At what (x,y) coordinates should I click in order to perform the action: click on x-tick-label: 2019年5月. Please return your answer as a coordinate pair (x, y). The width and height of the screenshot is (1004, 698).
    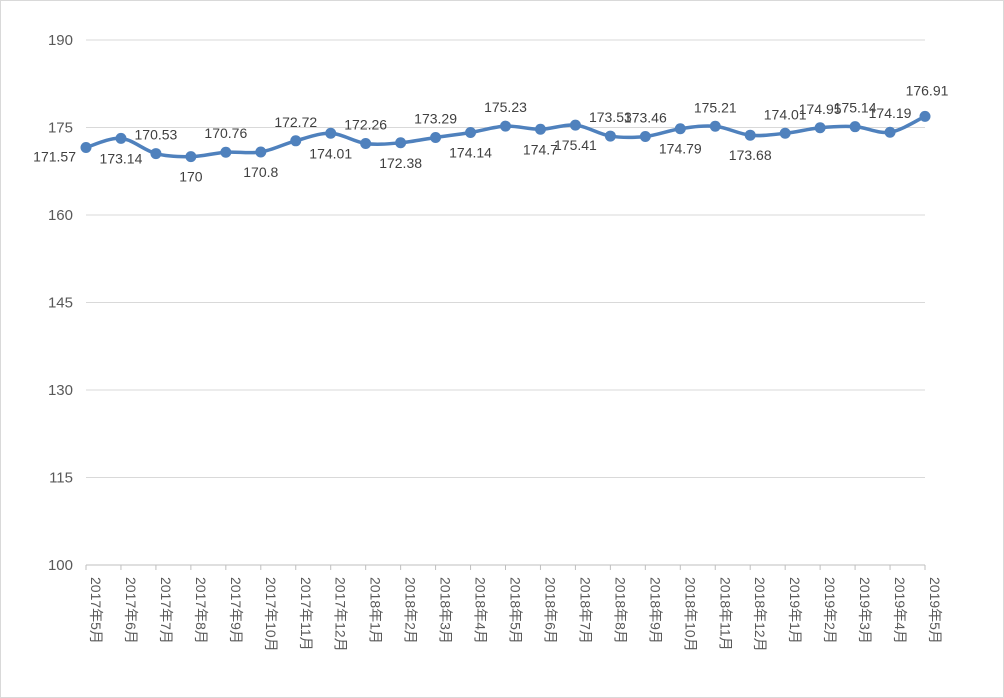
    Looking at the image, I should click on (935, 610).